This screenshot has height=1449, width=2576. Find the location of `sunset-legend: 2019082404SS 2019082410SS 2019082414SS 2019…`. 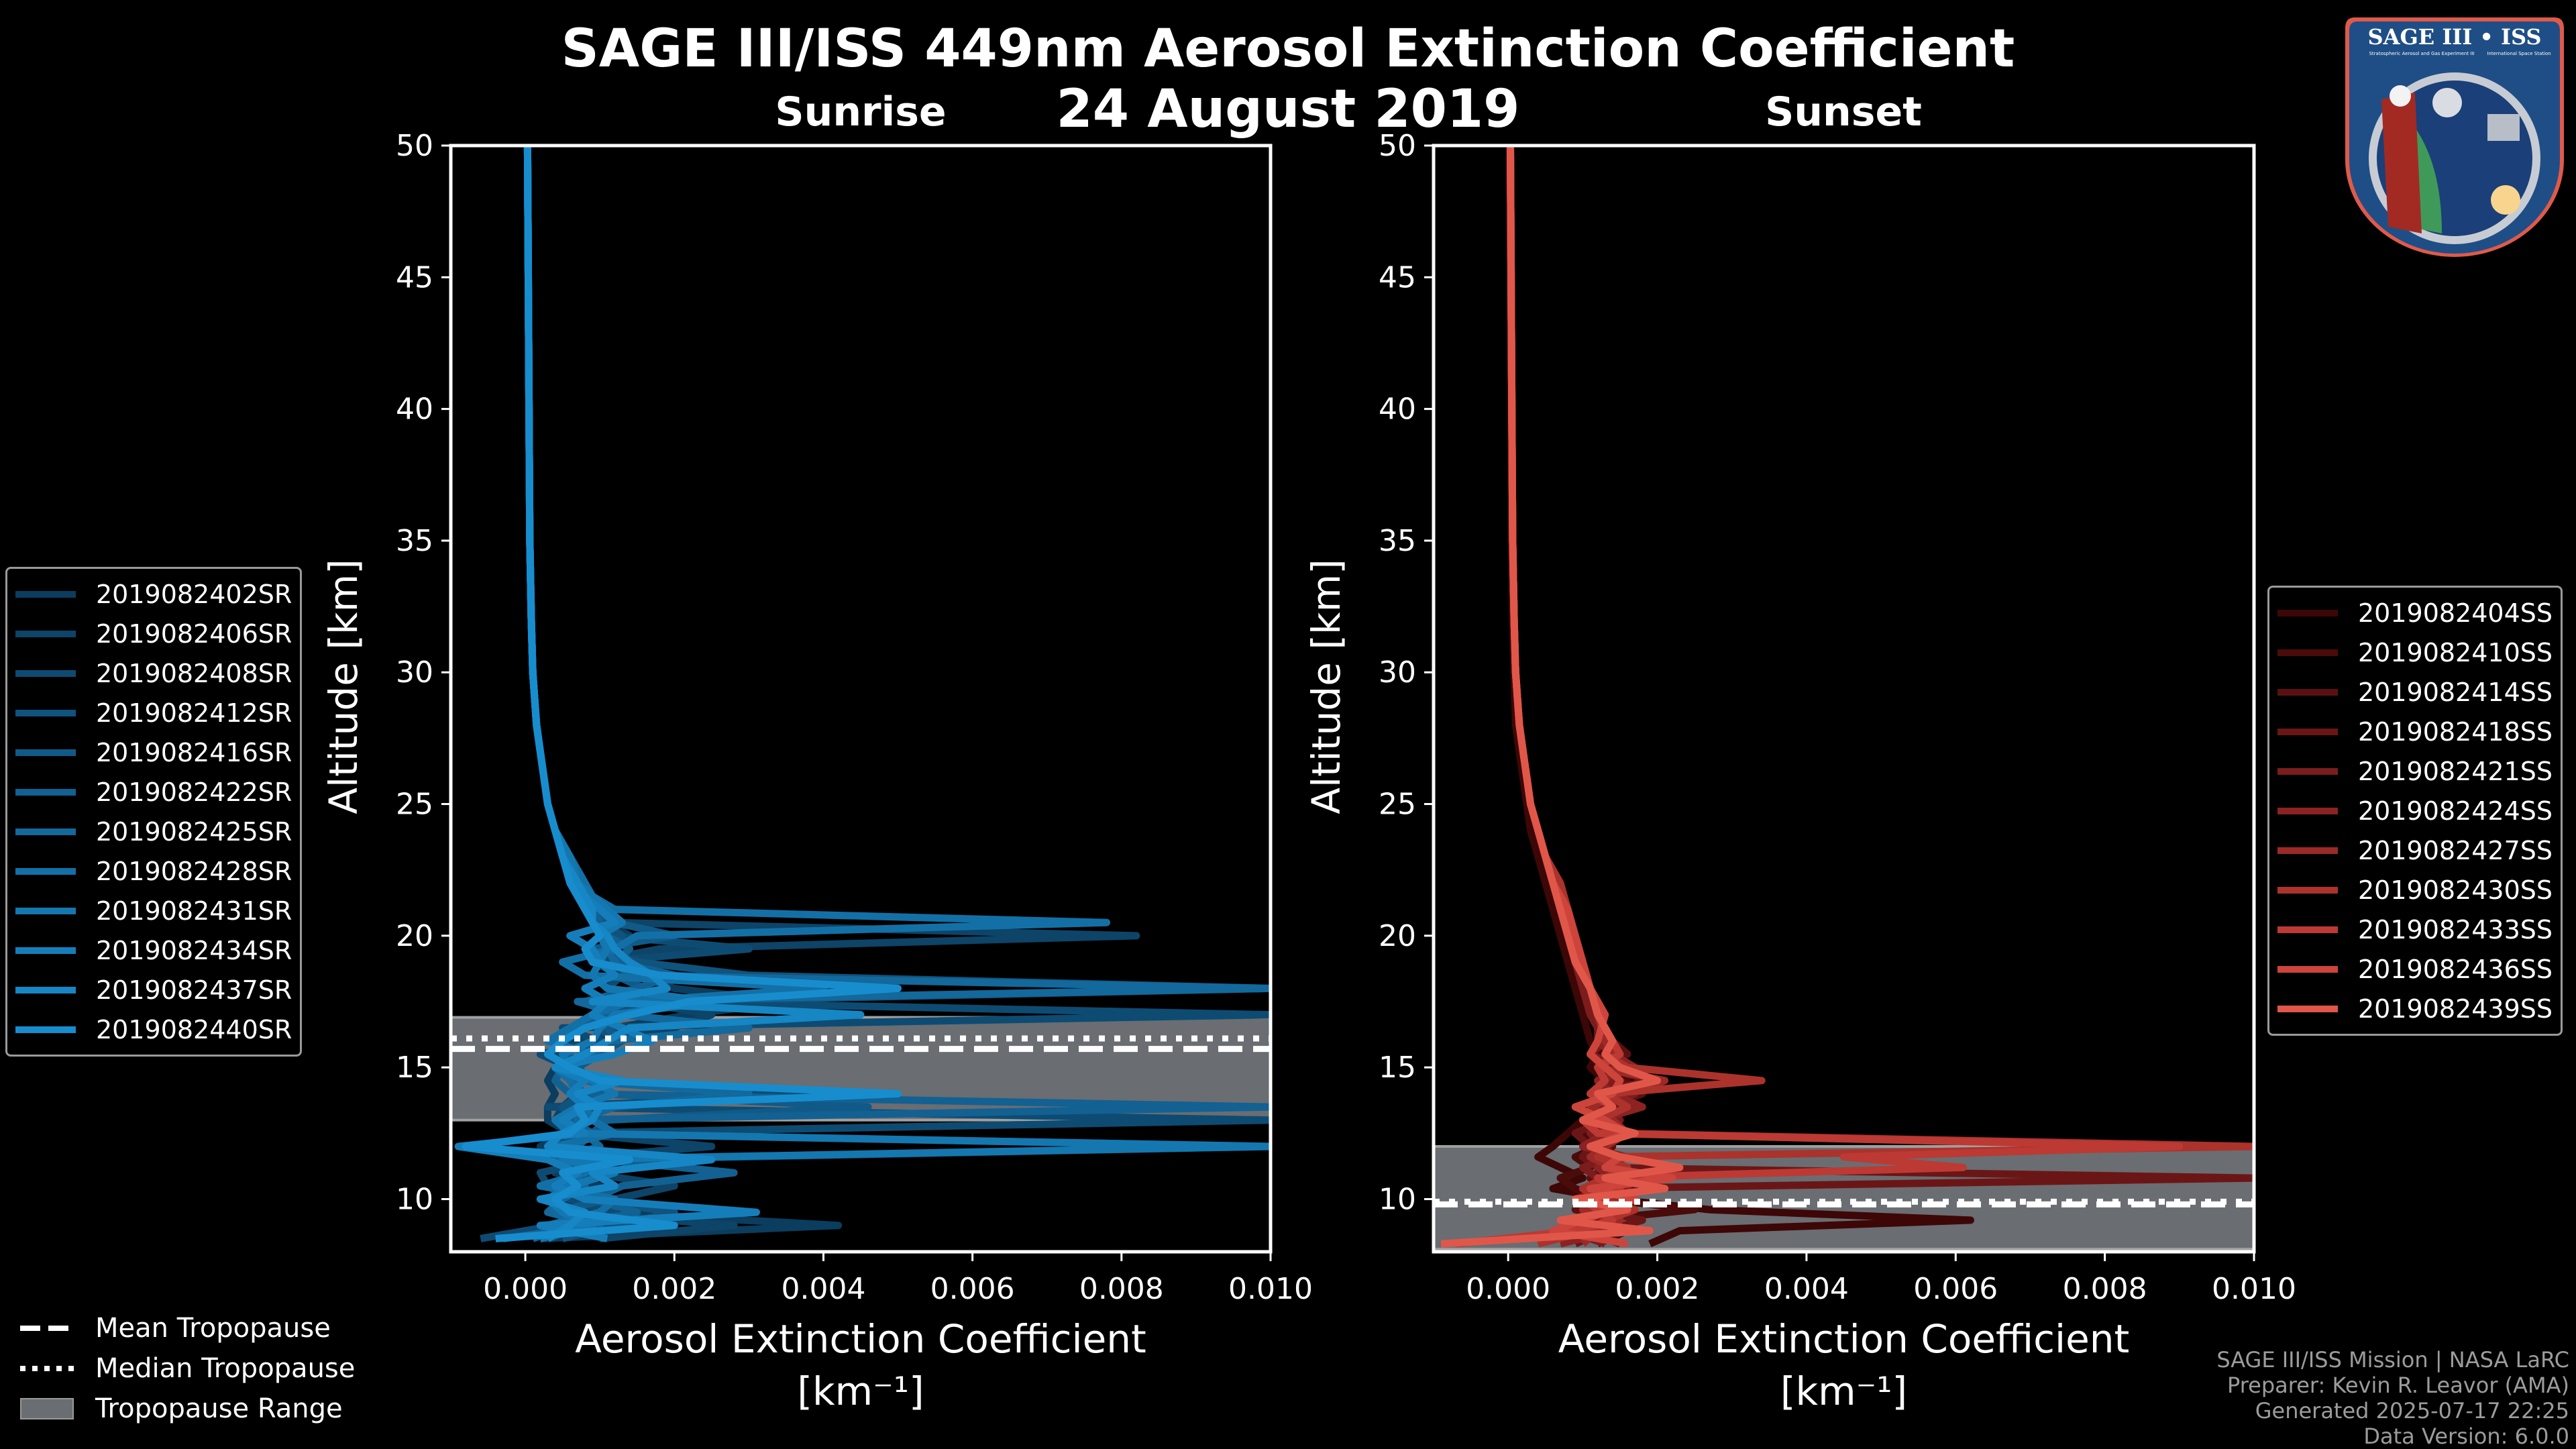

sunset-legend: 2019082404SS 2019082410SS 2019082414SS 2019… is located at coordinates (2415, 811).